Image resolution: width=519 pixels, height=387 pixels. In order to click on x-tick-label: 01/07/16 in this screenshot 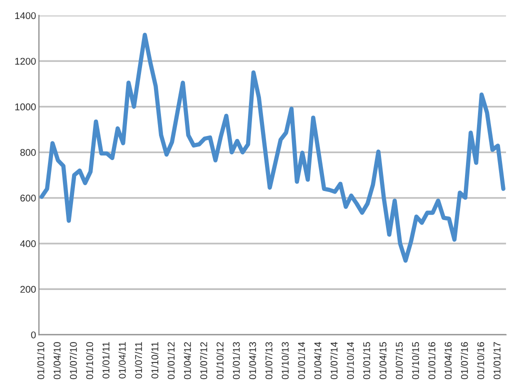, I will do `click(464, 361)`.